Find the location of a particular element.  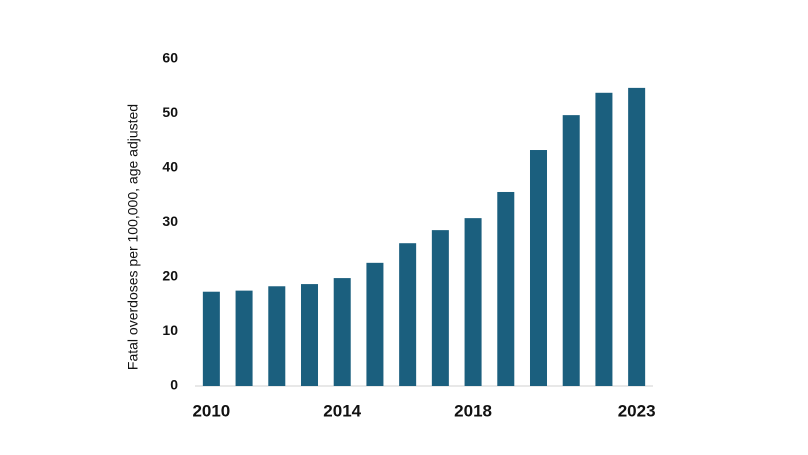

y-tick-label: 50 is located at coordinates (170, 112).